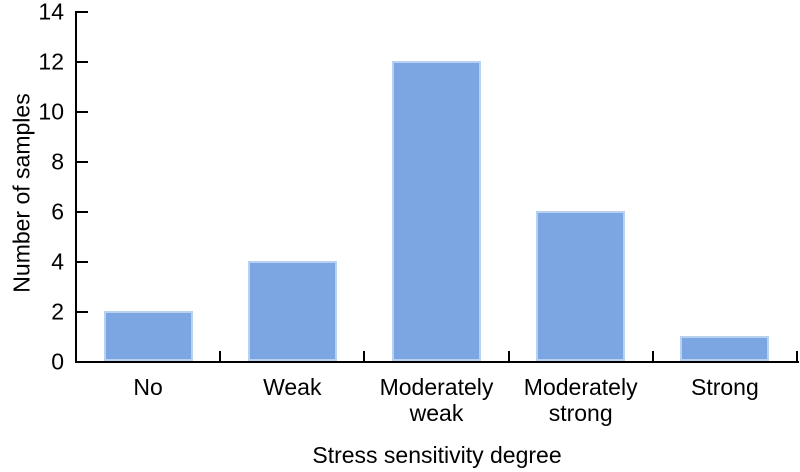 The width and height of the screenshot is (800, 472). What do you see at coordinates (436, 400) in the screenshot?
I see `x-category-label: Moderately weak` at bounding box center [436, 400].